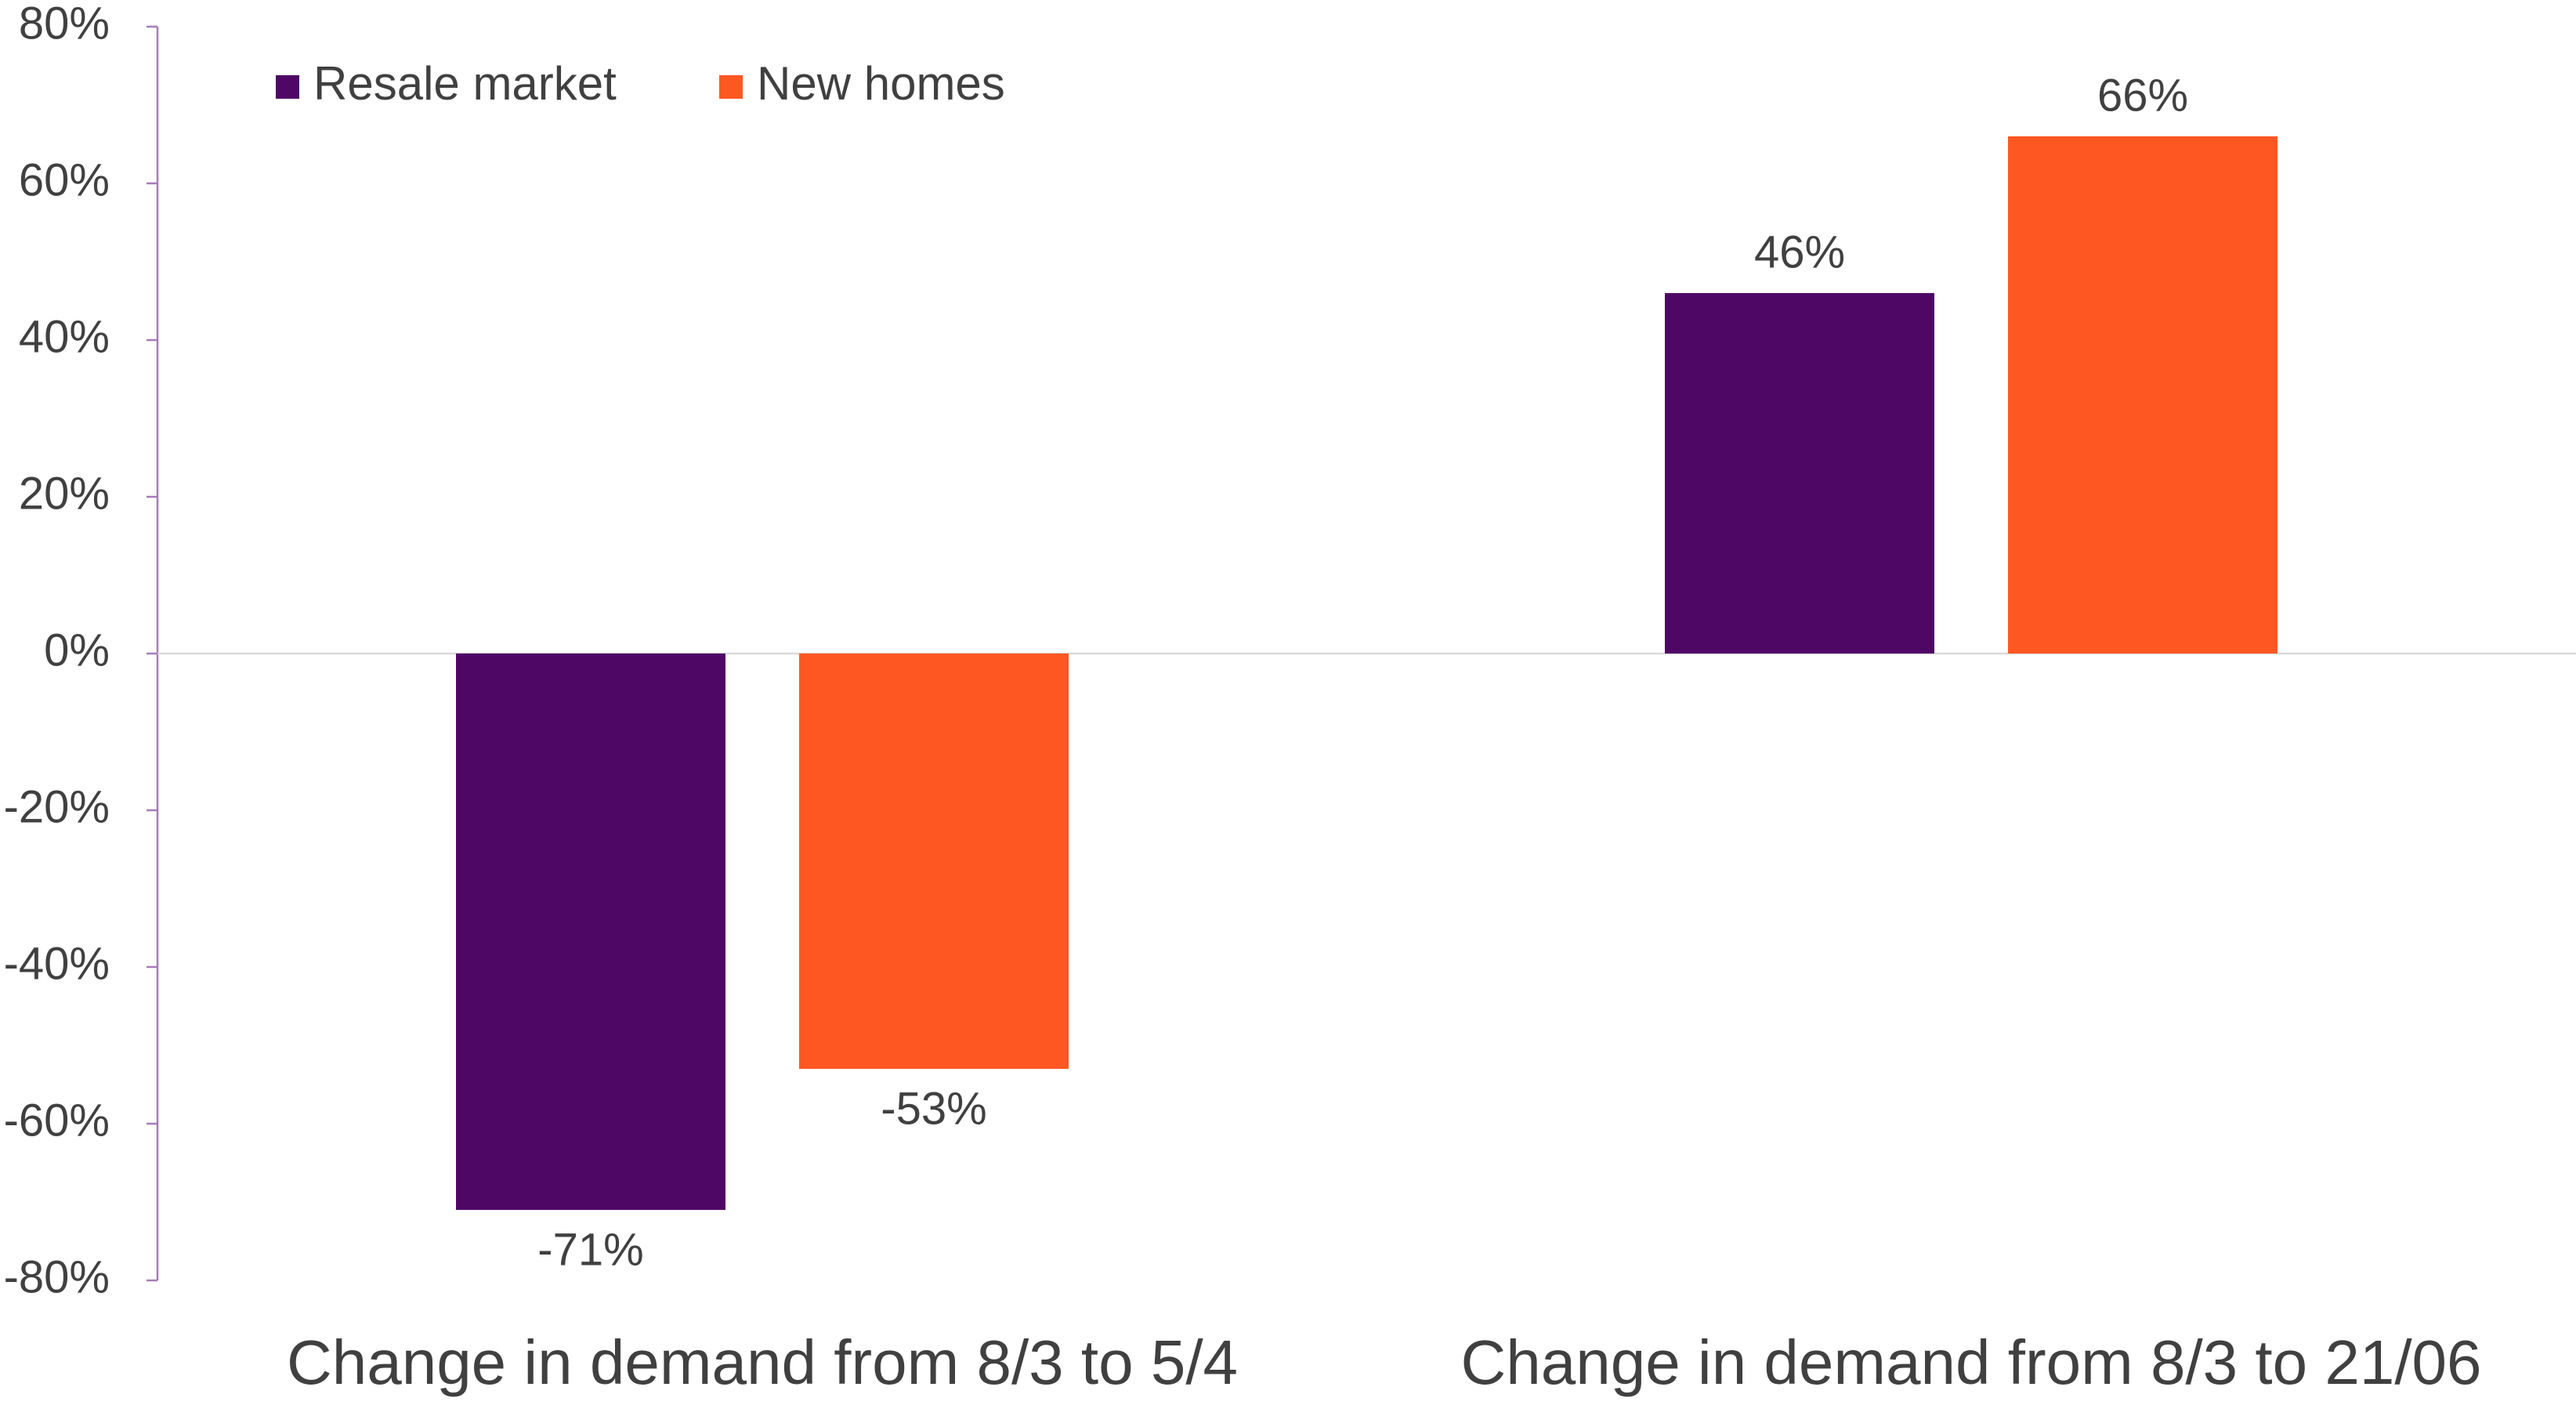  What do you see at coordinates (57, 963) in the screenshot?
I see `y-tick-label: -40%` at bounding box center [57, 963].